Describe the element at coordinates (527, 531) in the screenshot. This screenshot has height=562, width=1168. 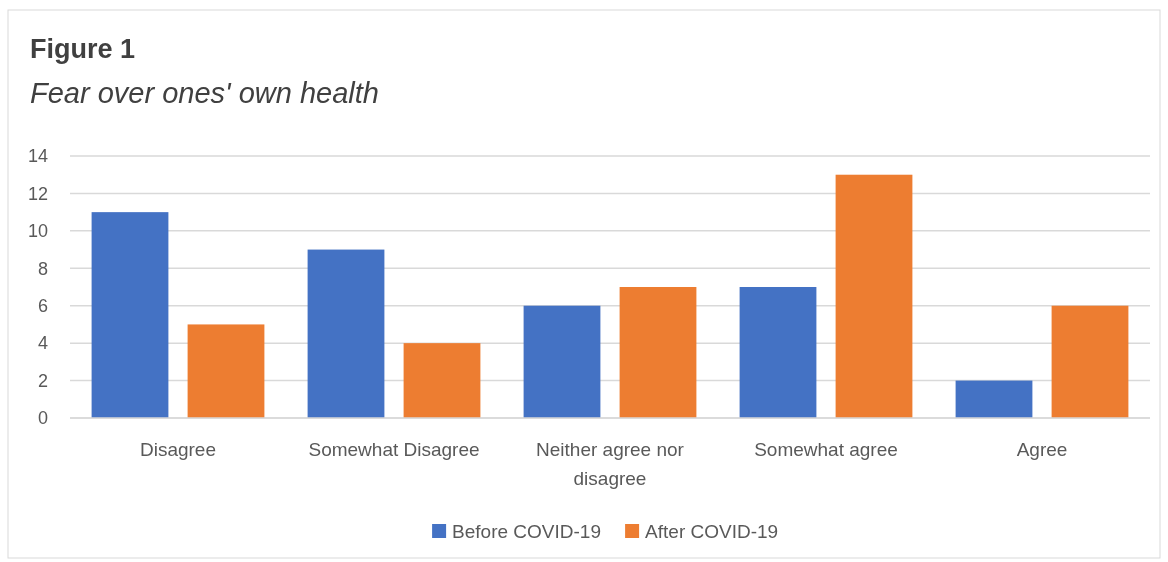
I see `legend-label: Before COVID-19` at that location.